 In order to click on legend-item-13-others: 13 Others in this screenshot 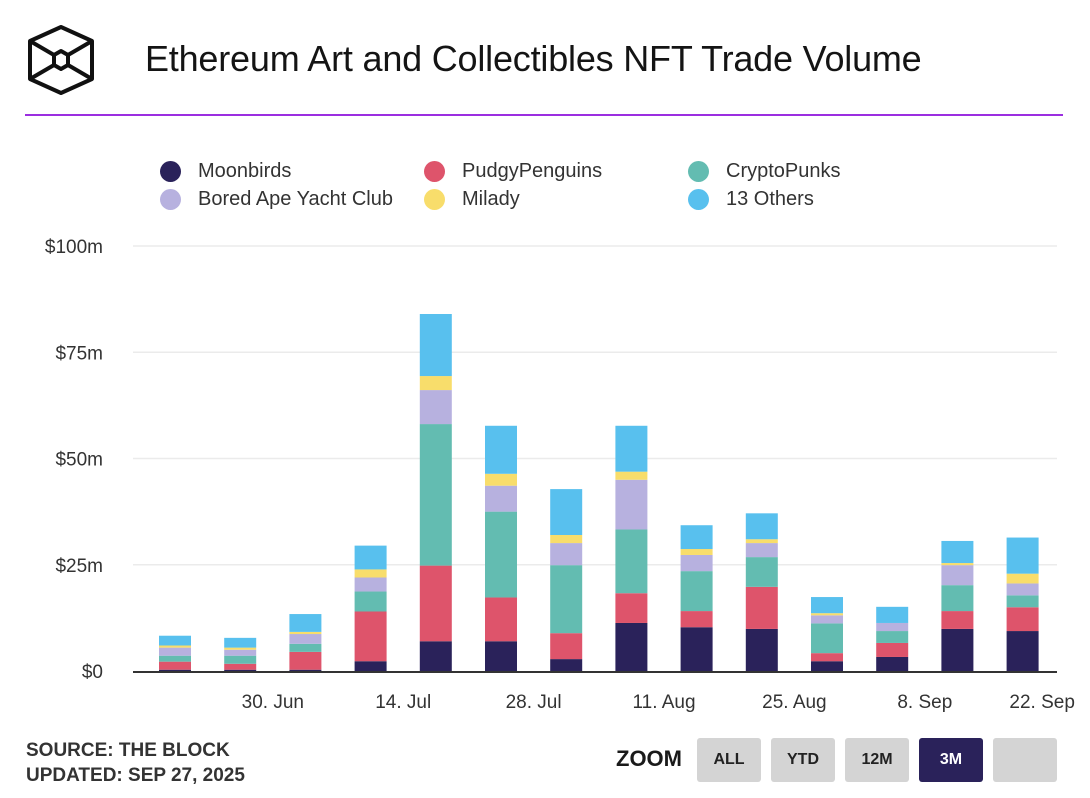, I will do `click(751, 199)`.